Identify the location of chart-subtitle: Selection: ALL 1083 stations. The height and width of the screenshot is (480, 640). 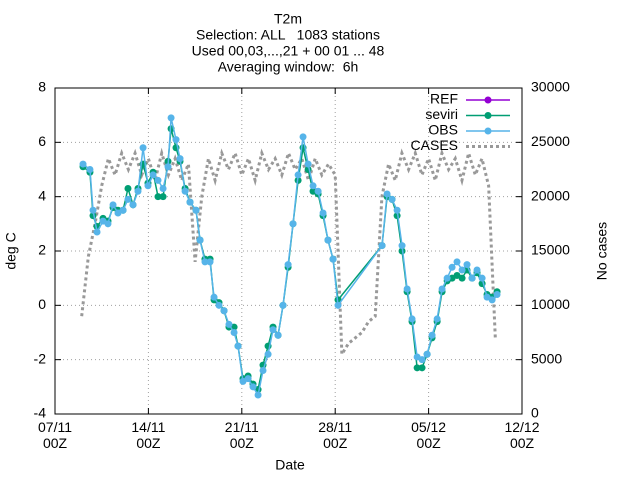
(288, 35).